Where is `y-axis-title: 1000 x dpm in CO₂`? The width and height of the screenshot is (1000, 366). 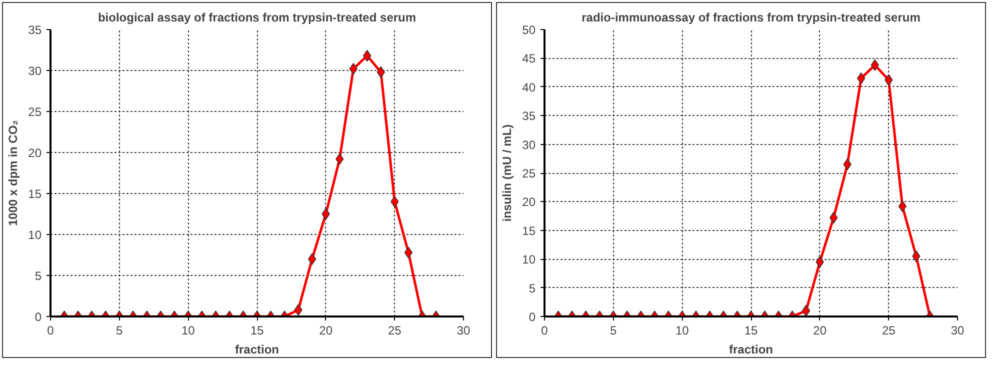 y-axis-title: 1000 x dpm in CO₂ is located at coordinates (13, 173).